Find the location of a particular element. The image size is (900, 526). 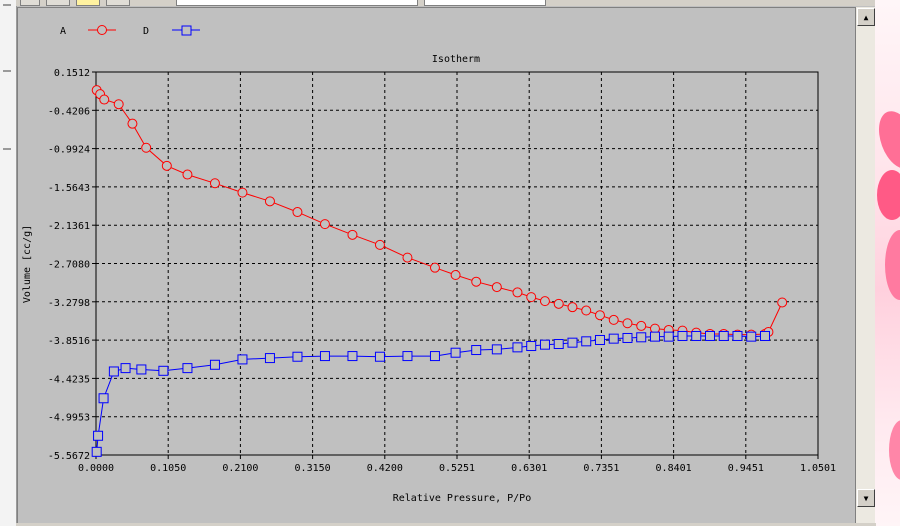

legend-label-a: A is located at coordinates (63, 31).